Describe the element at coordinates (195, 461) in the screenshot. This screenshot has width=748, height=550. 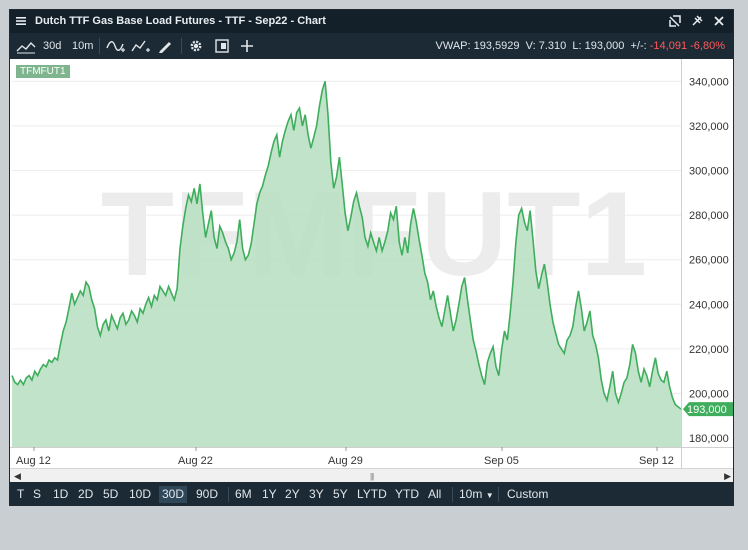
I see `x-tick-label: Aug 22` at that location.